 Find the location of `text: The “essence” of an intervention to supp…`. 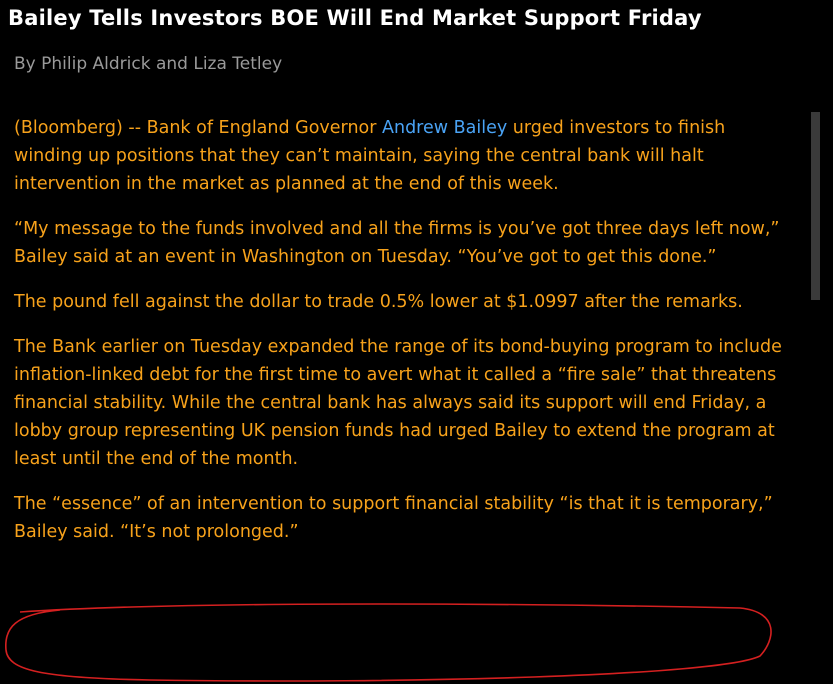

text: The “essence” of an intervention to supp… is located at coordinates (393, 518).